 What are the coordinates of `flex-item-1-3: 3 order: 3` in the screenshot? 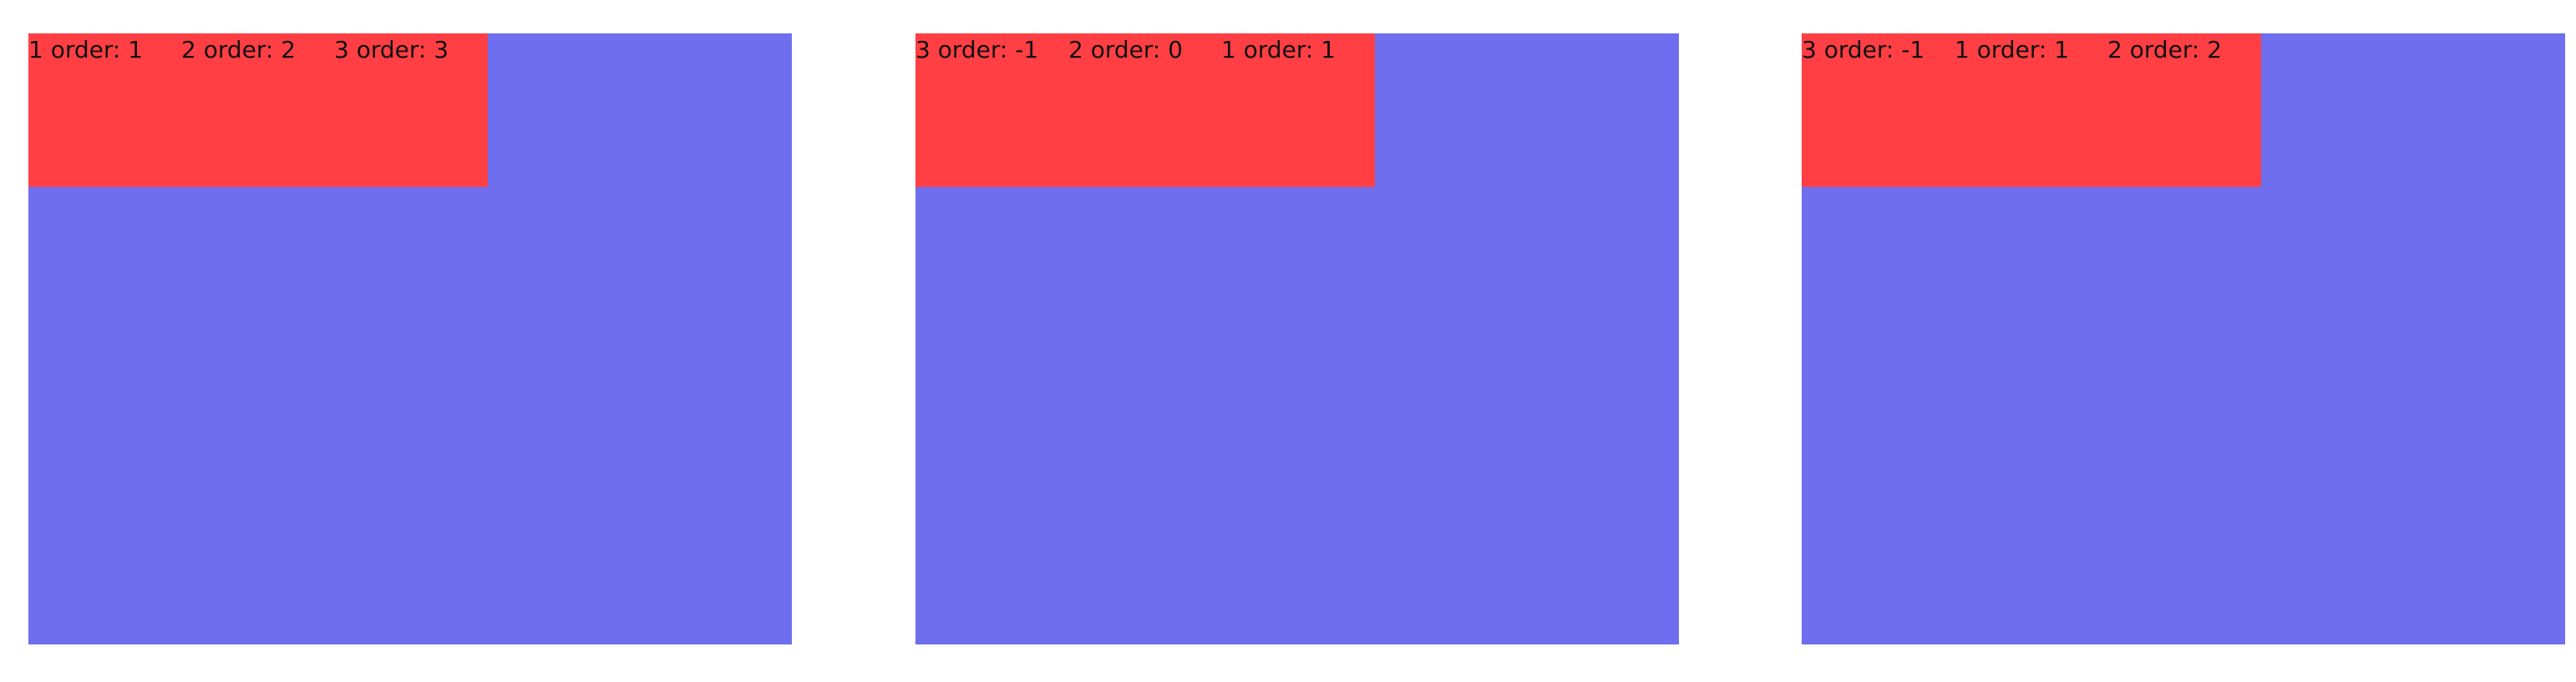 It's located at (410, 110).